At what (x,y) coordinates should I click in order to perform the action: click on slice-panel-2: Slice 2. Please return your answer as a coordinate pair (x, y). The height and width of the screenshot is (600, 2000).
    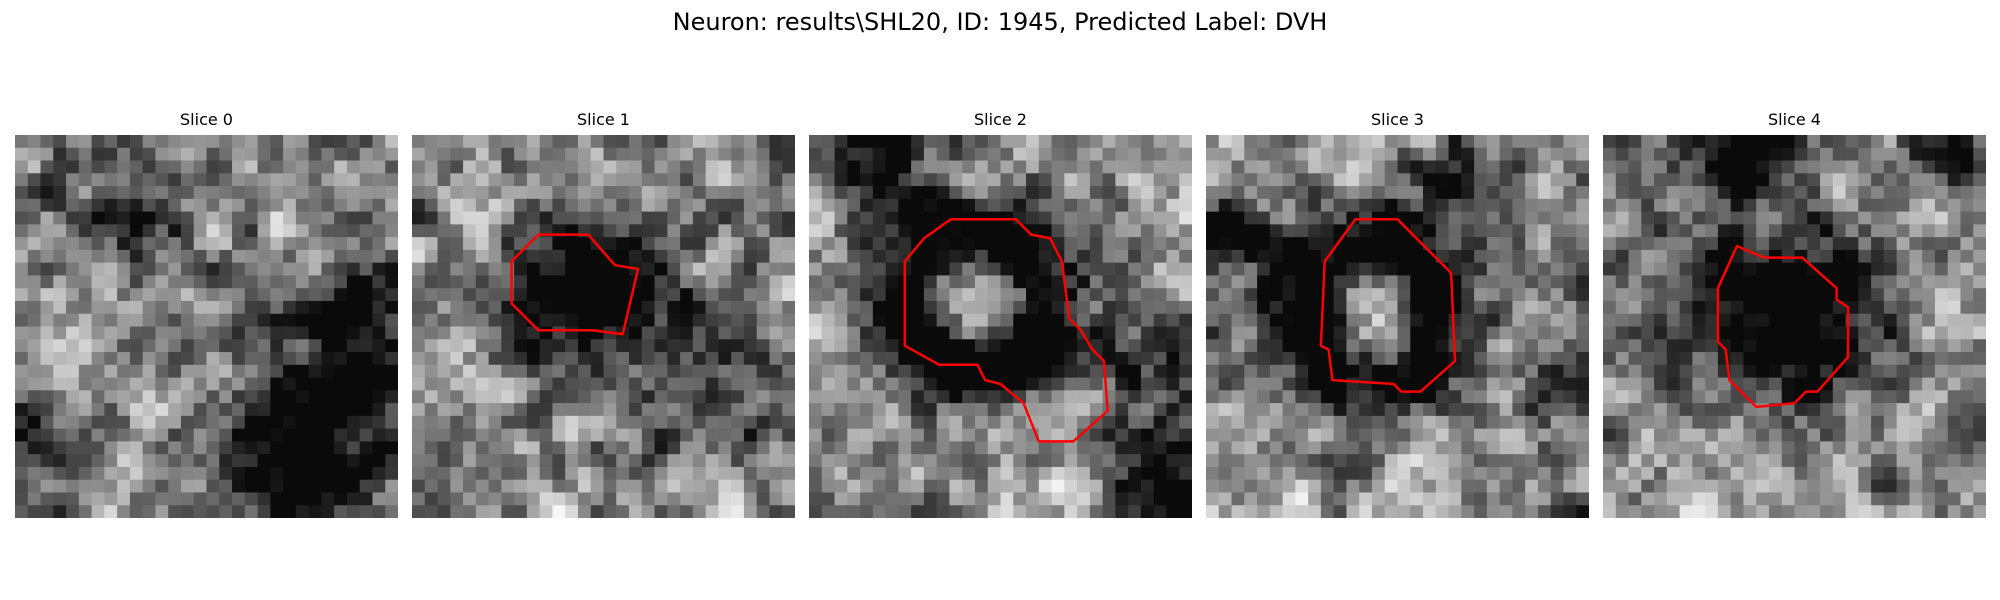
    Looking at the image, I should click on (1000, 313).